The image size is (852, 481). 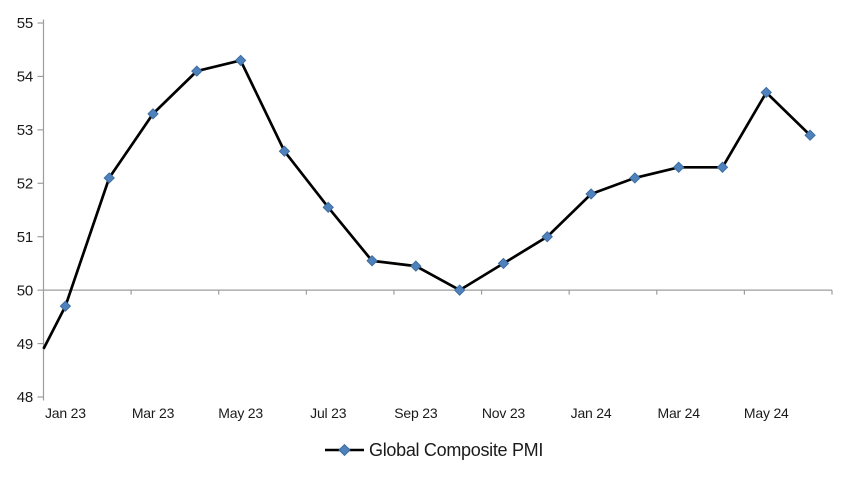 What do you see at coordinates (153, 413) in the screenshot?
I see `x-axis-label: Mar 23` at bounding box center [153, 413].